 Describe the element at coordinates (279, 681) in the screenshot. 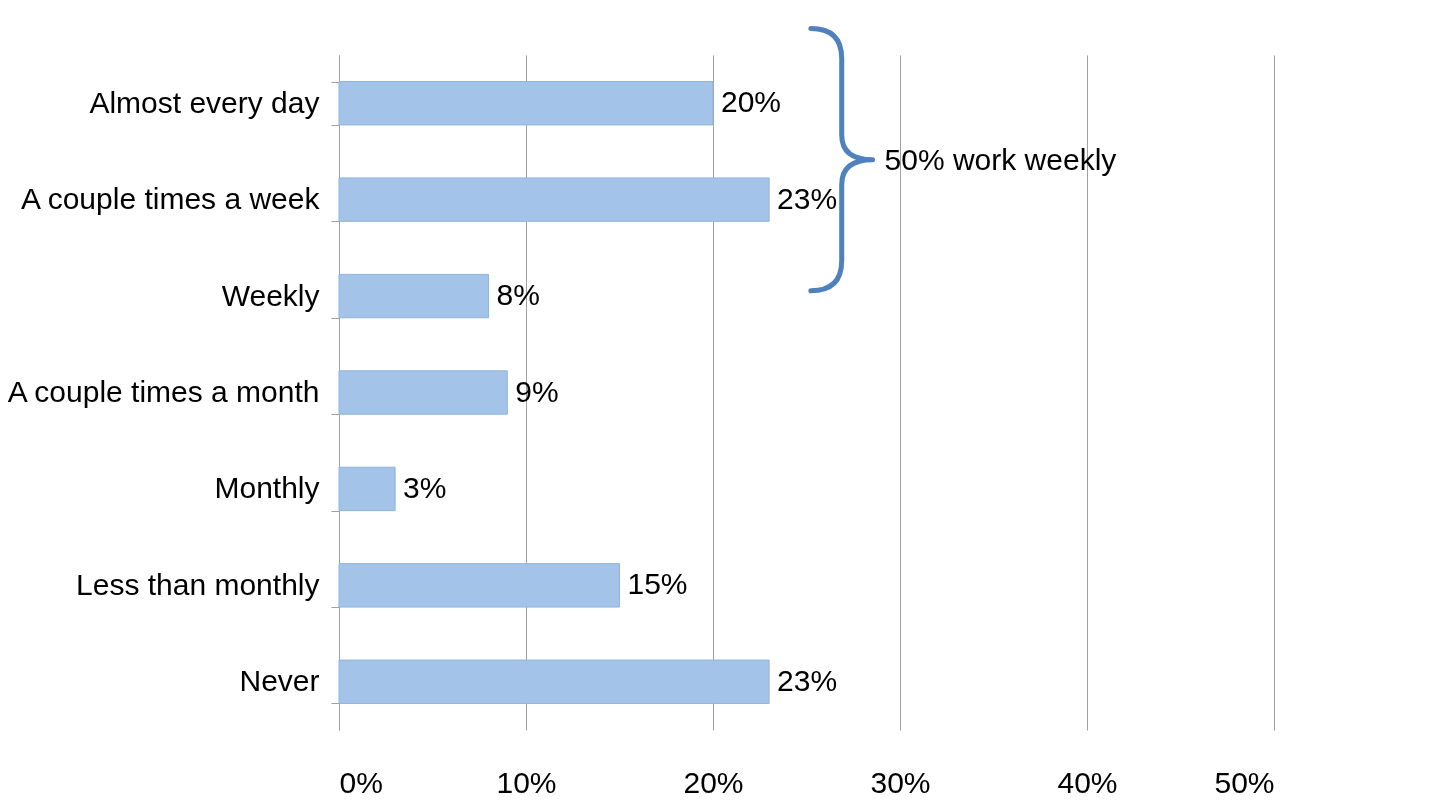

I see `y-tick-label: Never` at that location.